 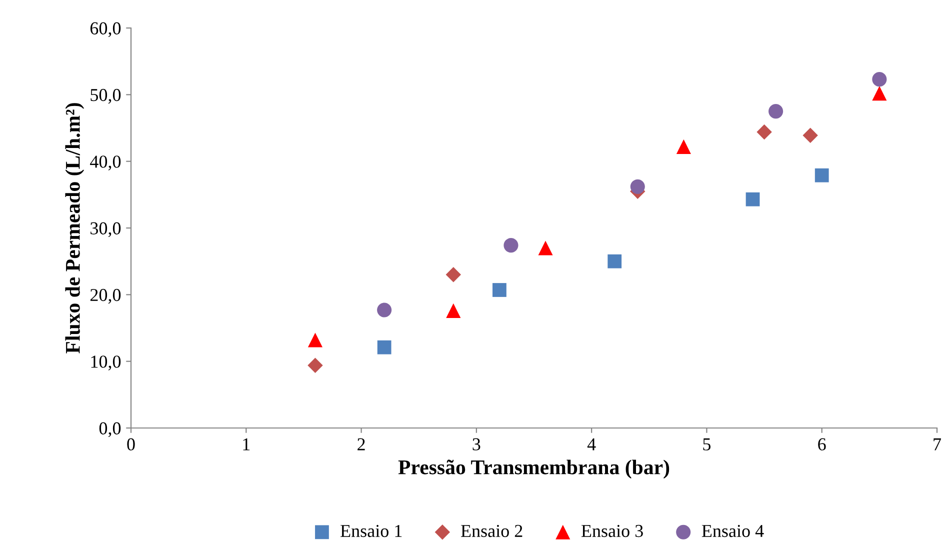 What do you see at coordinates (246, 444) in the screenshot?
I see `x-tick-label: 1` at bounding box center [246, 444].